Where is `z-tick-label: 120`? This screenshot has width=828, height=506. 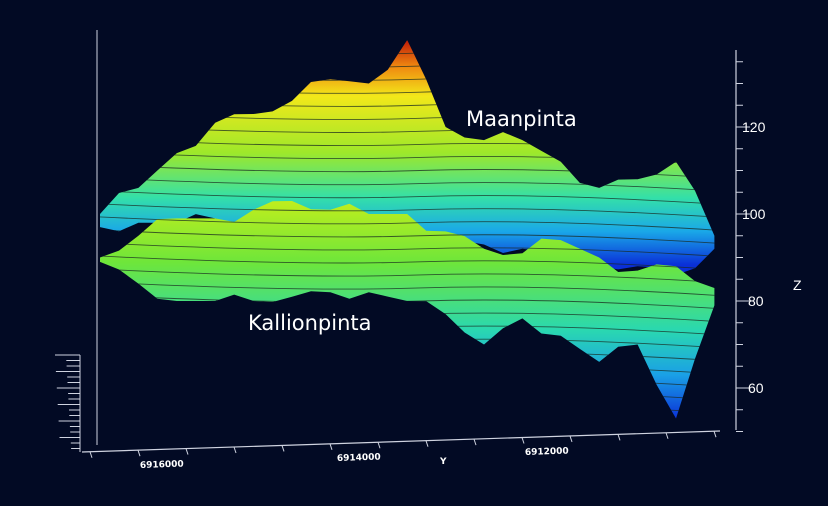
z-tick-label: 120 is located at coordinates (754, 127).